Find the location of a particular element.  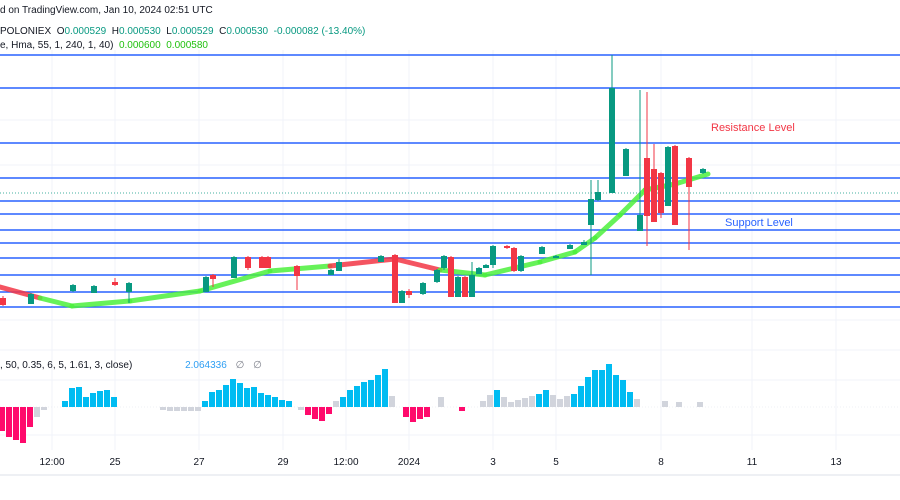

support-level-label: Support Level is located at coordinates (759, 223).